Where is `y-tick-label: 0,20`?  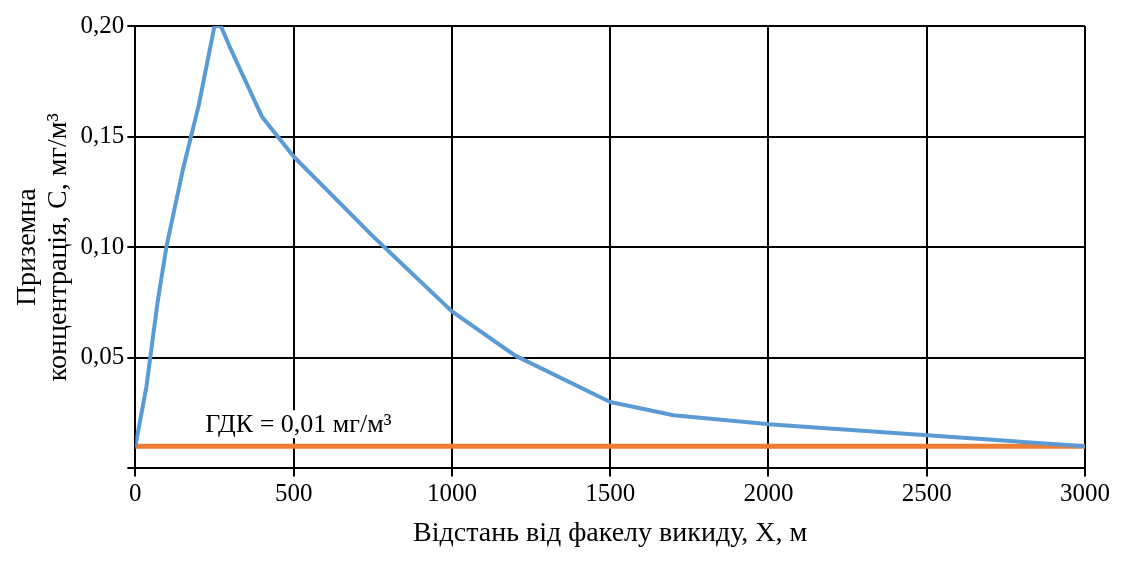 y-tick-label: 0,20 is located at coordinates (102, 24).